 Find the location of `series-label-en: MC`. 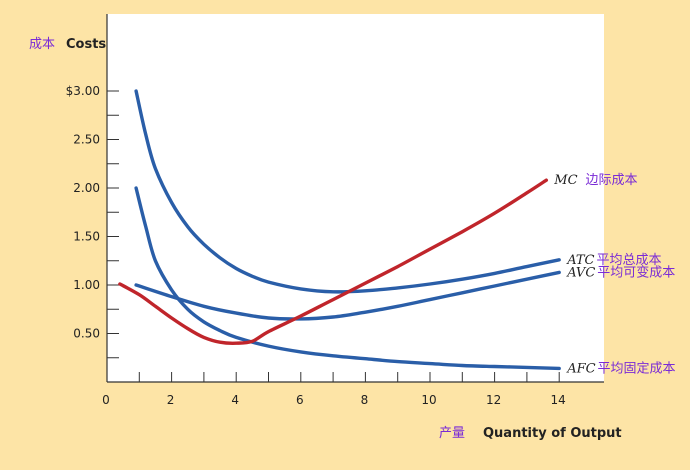

series-label-en: MC is located at coordinates (565, 180).